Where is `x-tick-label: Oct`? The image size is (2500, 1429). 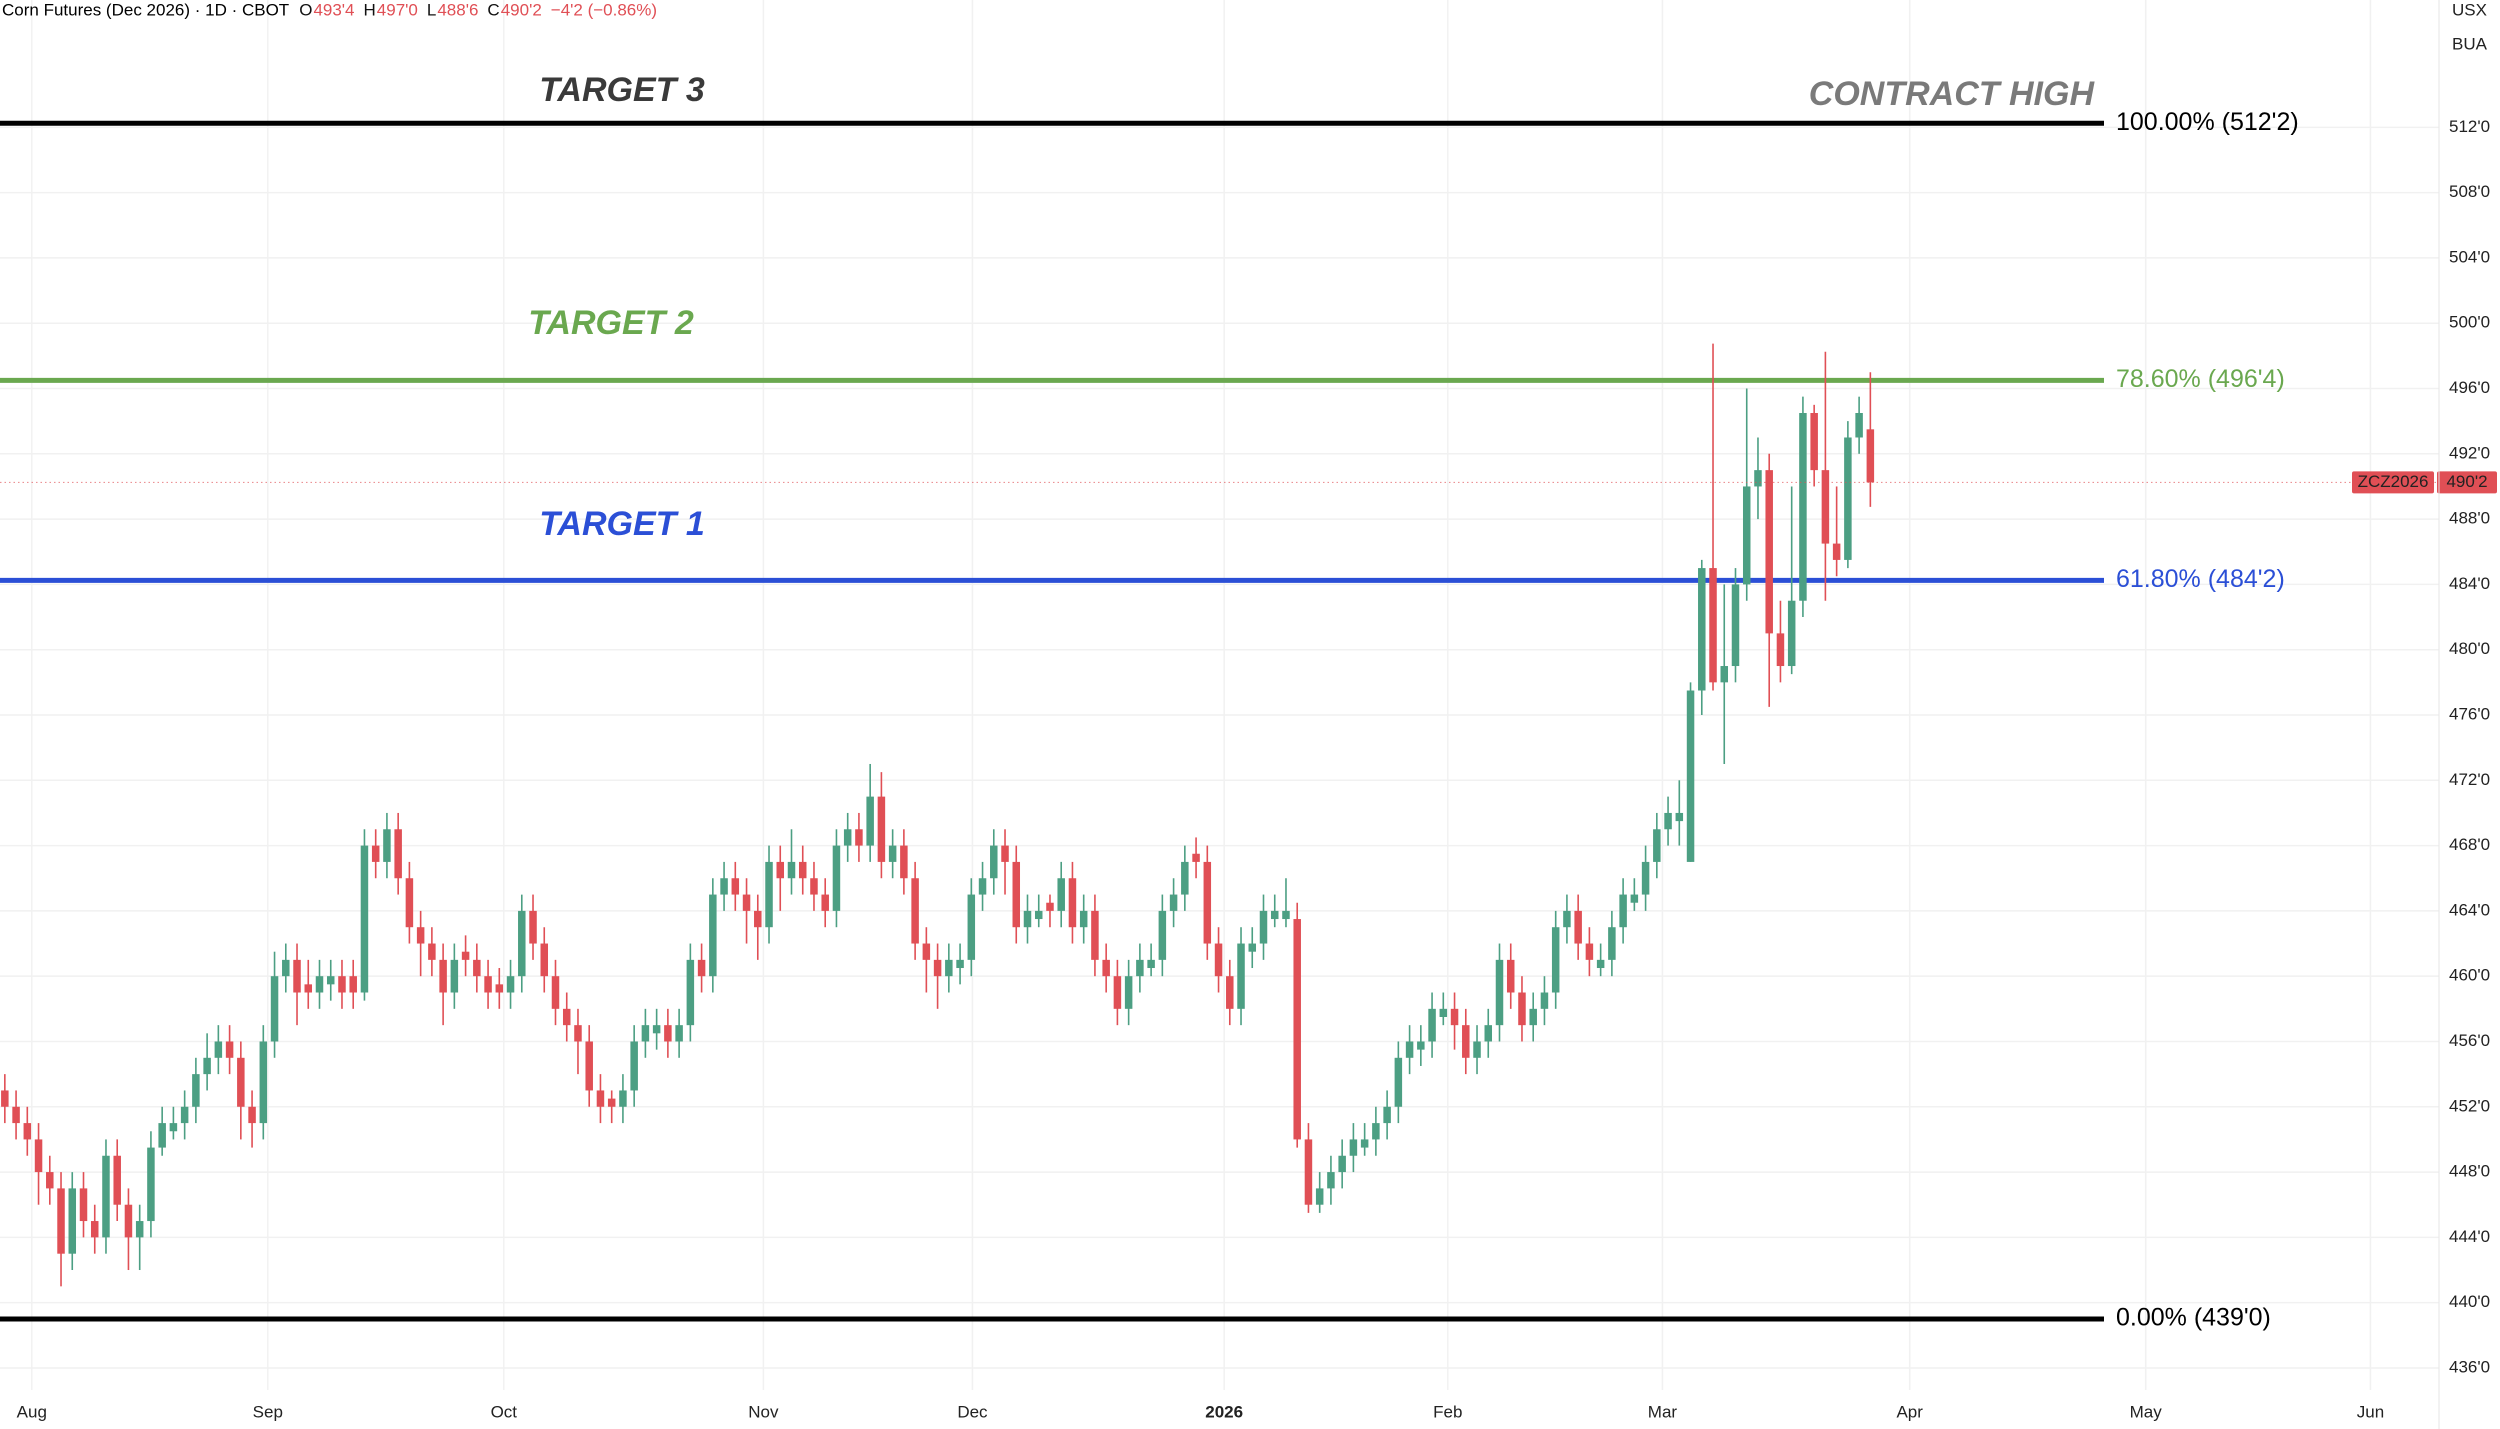
x-tick-label: Oct is located at coordinates (504, 1411).